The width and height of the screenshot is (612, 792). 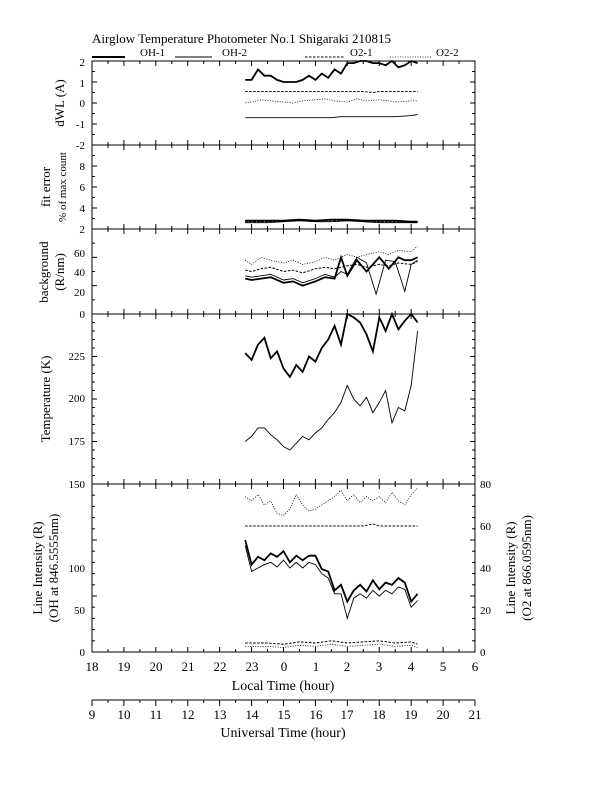 I want to click on x-ut-tick: 21, so click(x=475, y=714).